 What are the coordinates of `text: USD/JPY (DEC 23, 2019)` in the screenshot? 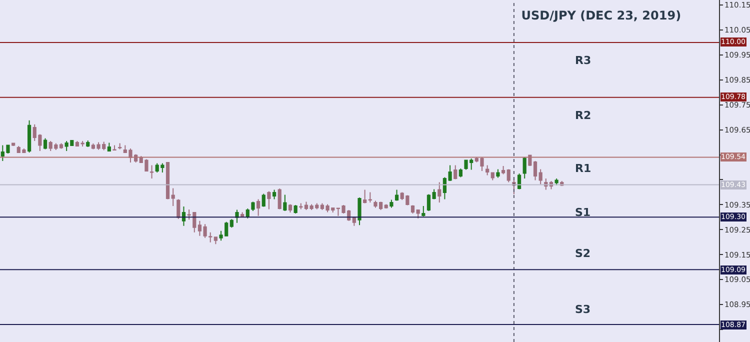 It's located at (601, 15).